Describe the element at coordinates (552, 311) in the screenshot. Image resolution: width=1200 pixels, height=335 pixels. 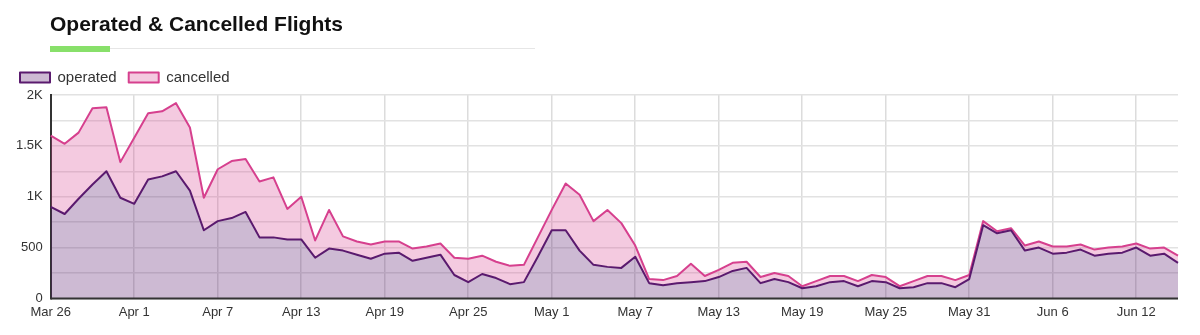
I see `x-tick-label: May 1` at that location.